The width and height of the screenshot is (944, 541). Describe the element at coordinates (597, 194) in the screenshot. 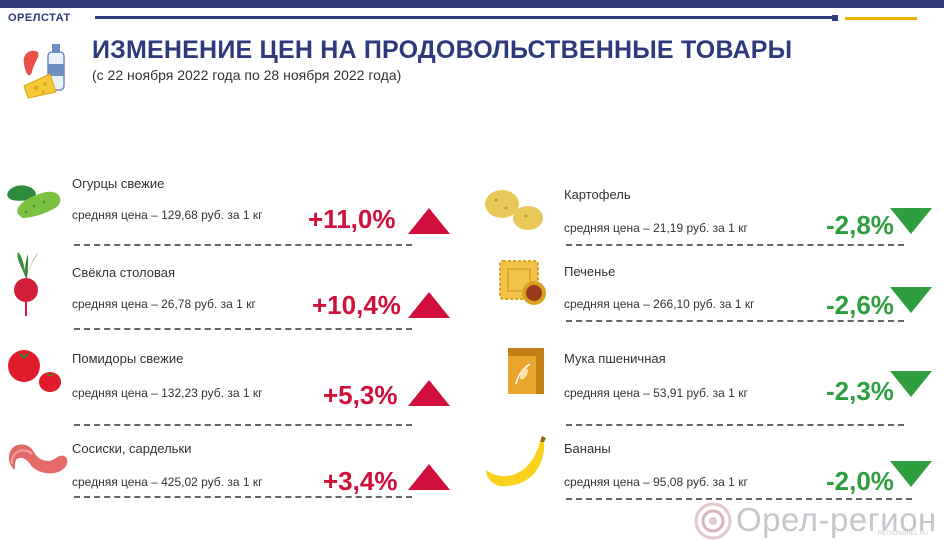

I see `item-name: Картофель` at that location.